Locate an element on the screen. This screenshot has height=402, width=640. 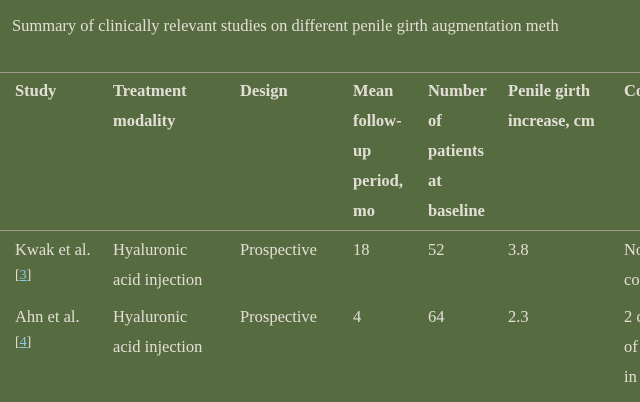
citation-link: 4 is located at coordinates (23, 342).